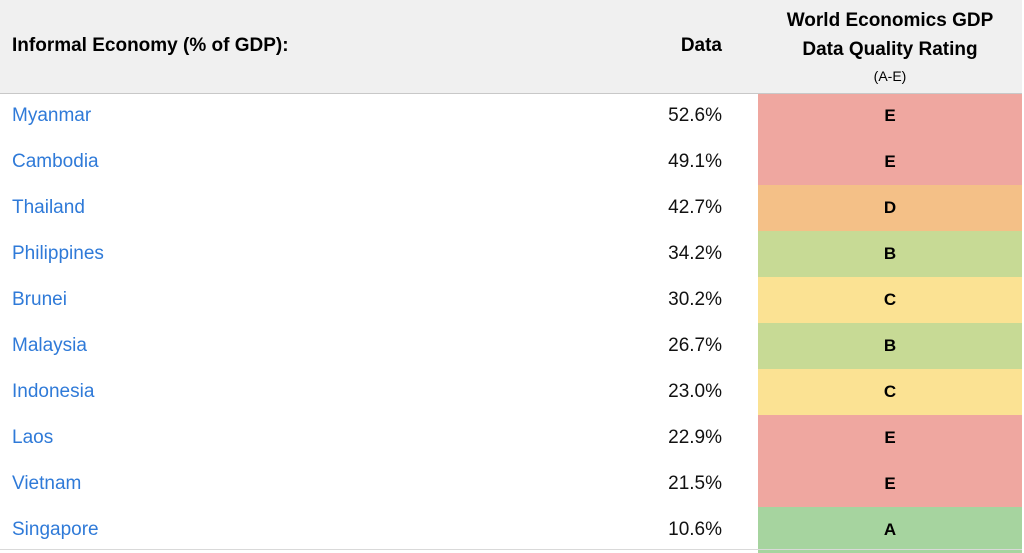 Image resolution: width=1024 pixels, height=553 pixels. Describe the element at coordinates (695, 529) in the screenshot. I see `data-value: 10.6%` at that location.